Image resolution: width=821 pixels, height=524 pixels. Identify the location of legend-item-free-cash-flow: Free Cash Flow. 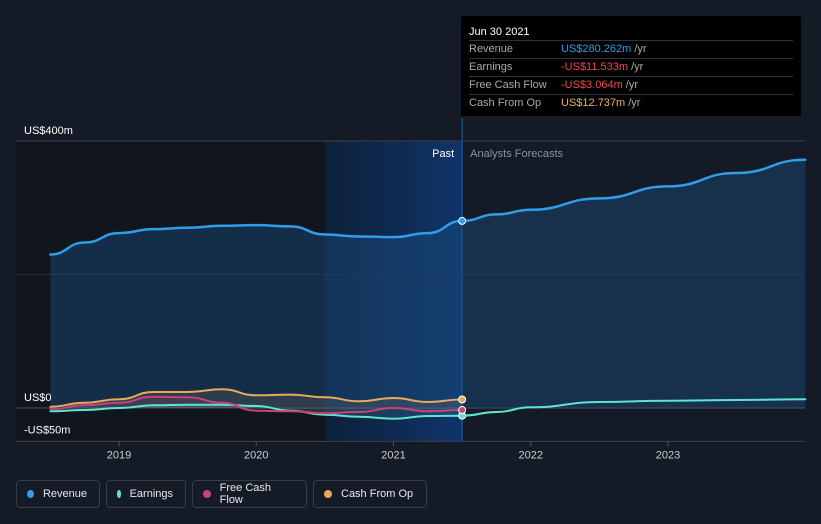
(249, 494).